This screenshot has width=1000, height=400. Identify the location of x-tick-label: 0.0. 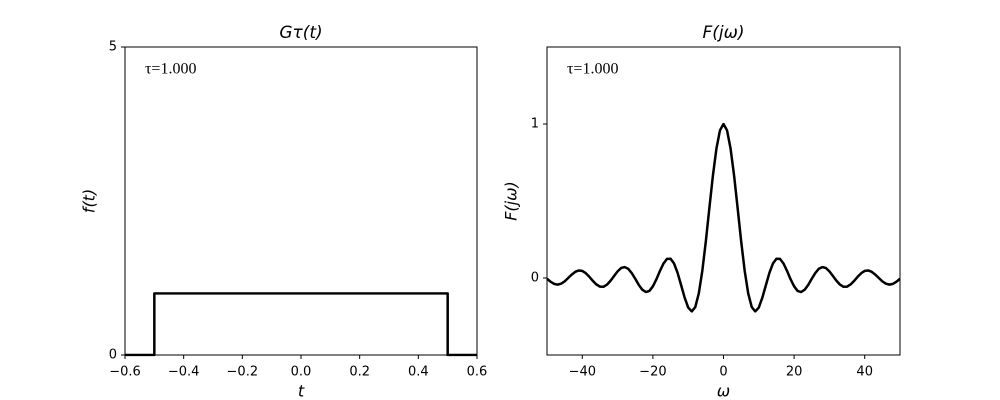
(301, 372).